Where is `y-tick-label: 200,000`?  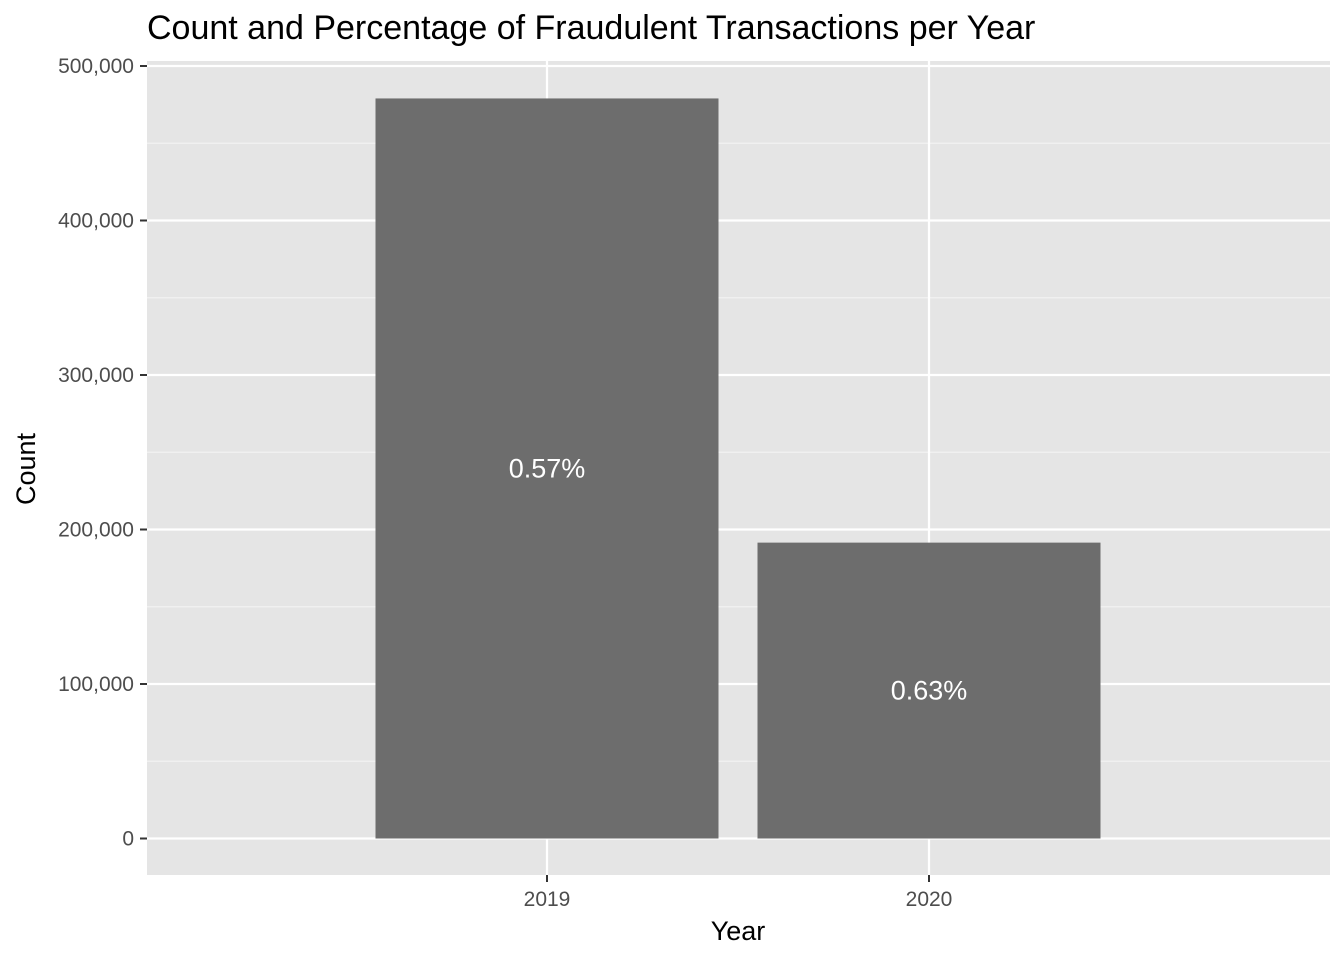
y-tick-label: 200,000 is located at coordinates (96, 530).